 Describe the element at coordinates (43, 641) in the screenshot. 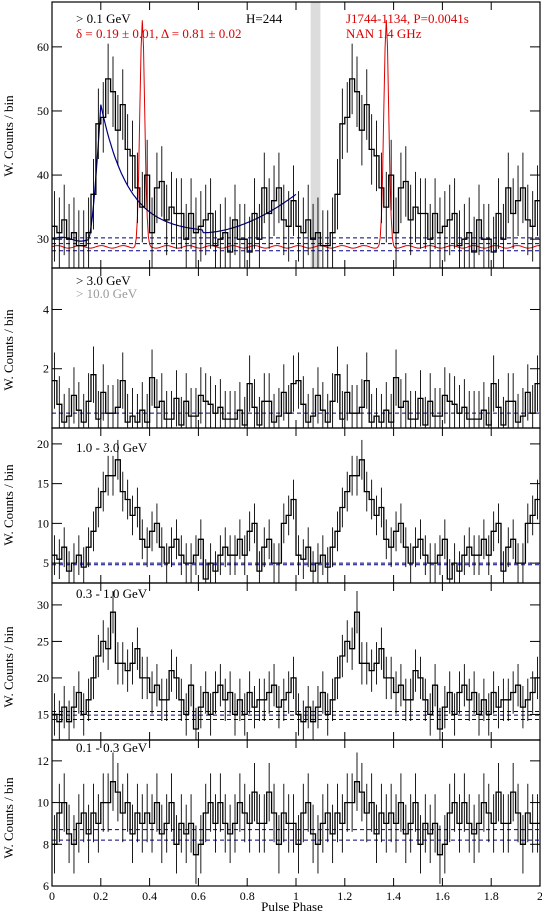

I see `y-tick-label: 25` at that location.